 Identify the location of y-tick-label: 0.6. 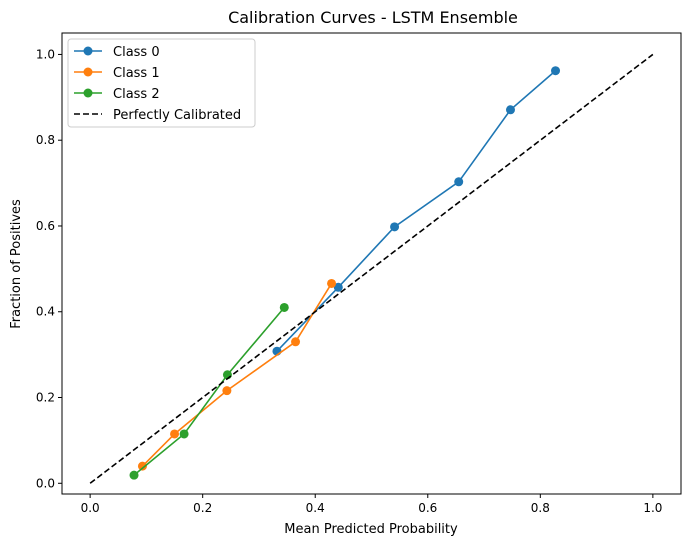
(45, 226).